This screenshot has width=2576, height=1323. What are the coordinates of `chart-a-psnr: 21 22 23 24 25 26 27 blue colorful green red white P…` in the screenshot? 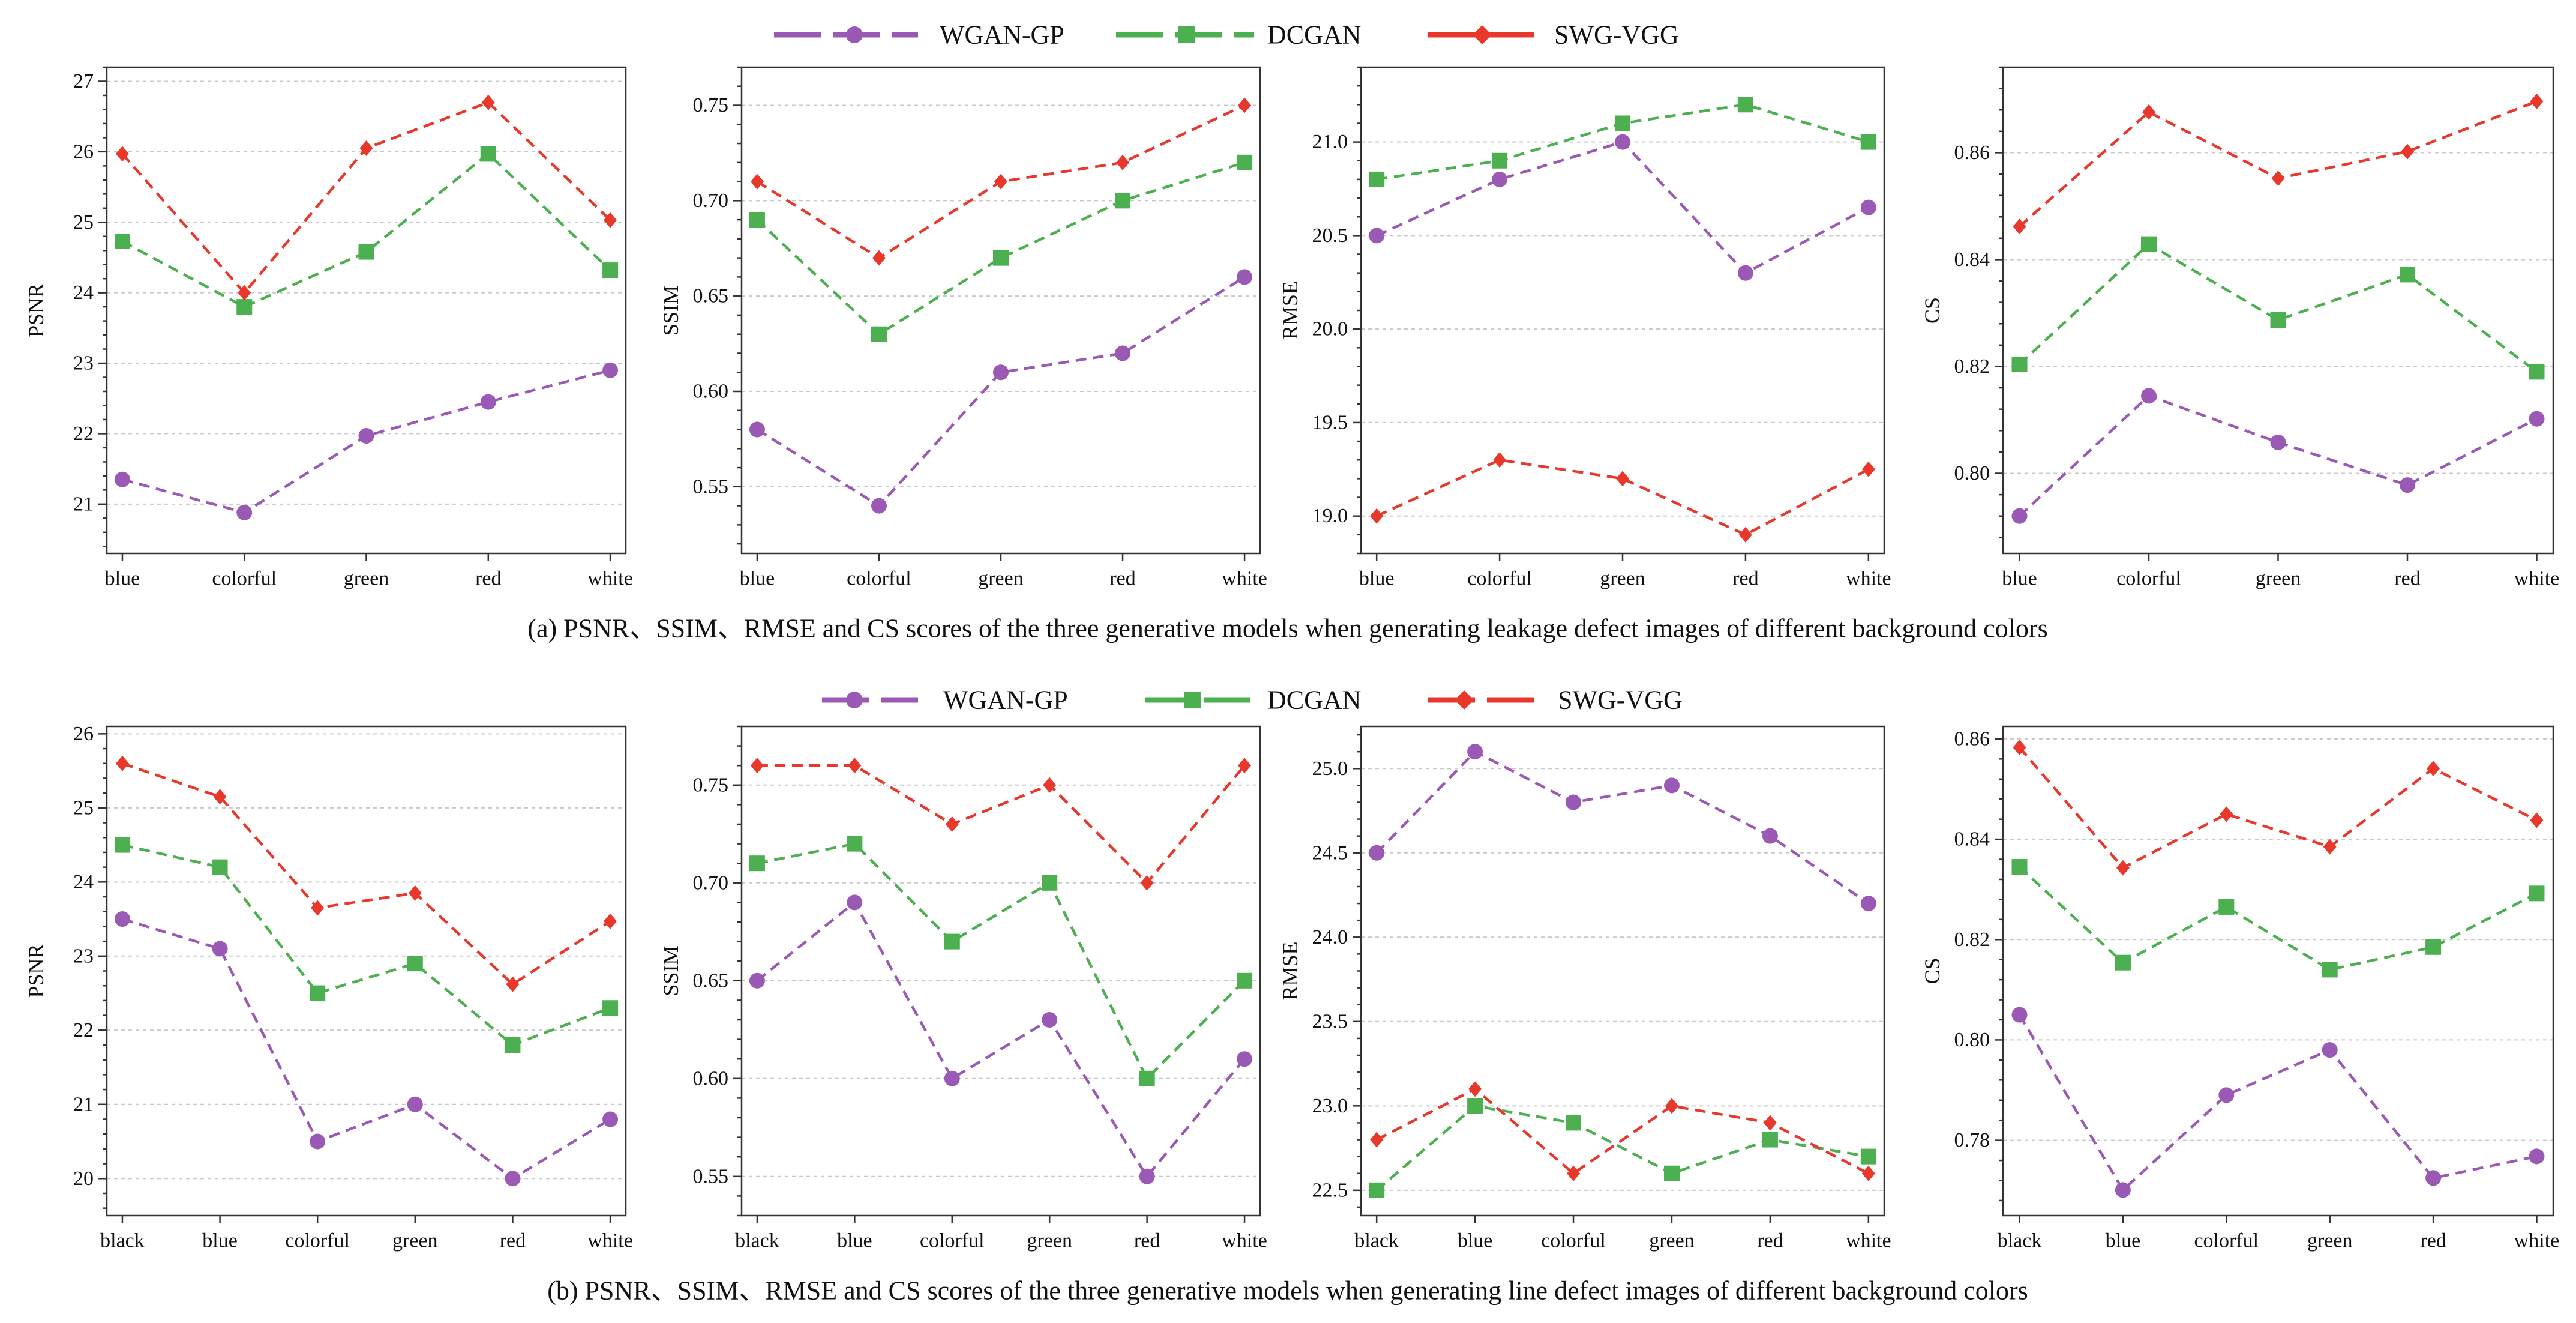 It's located at (328, 328).